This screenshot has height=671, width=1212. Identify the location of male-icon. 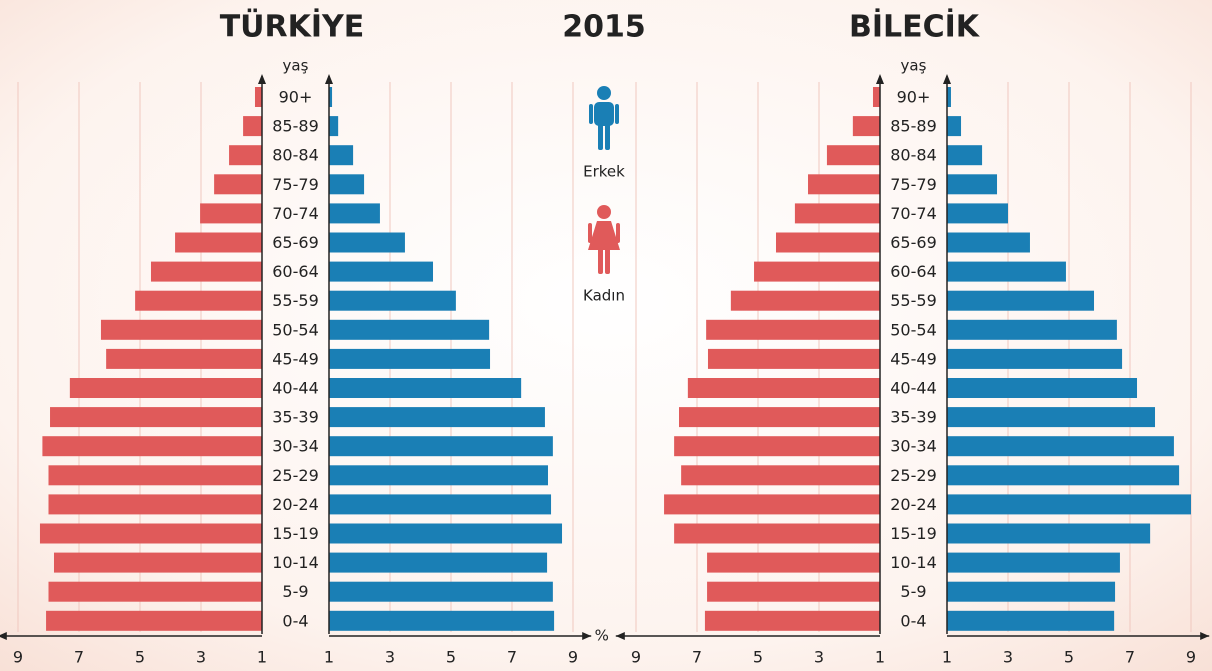
(604, 118).